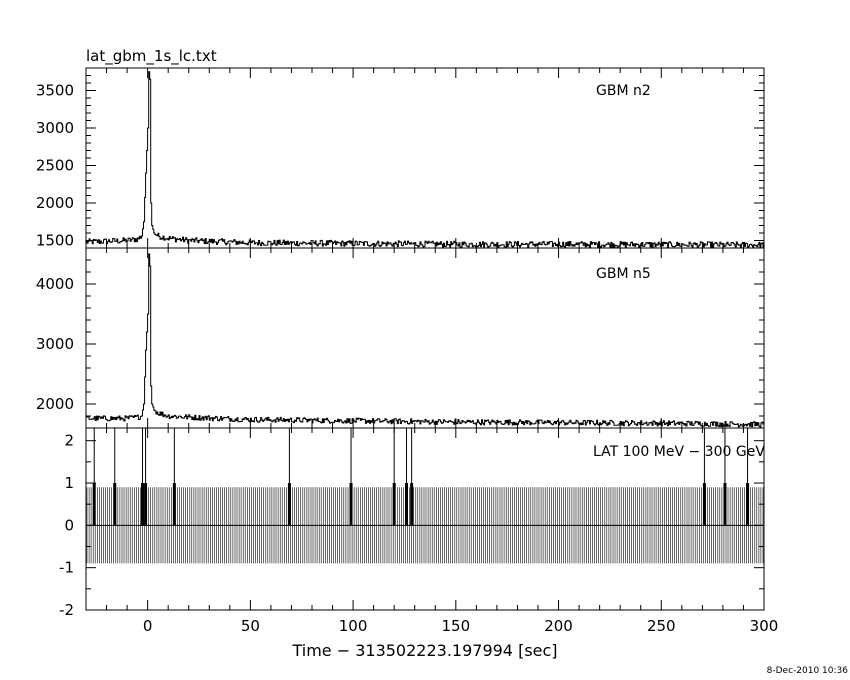 Image resolution: width=850 pixels, height=680 pixels. I want to click on y-tick-label: 1500, so click(55, 241).